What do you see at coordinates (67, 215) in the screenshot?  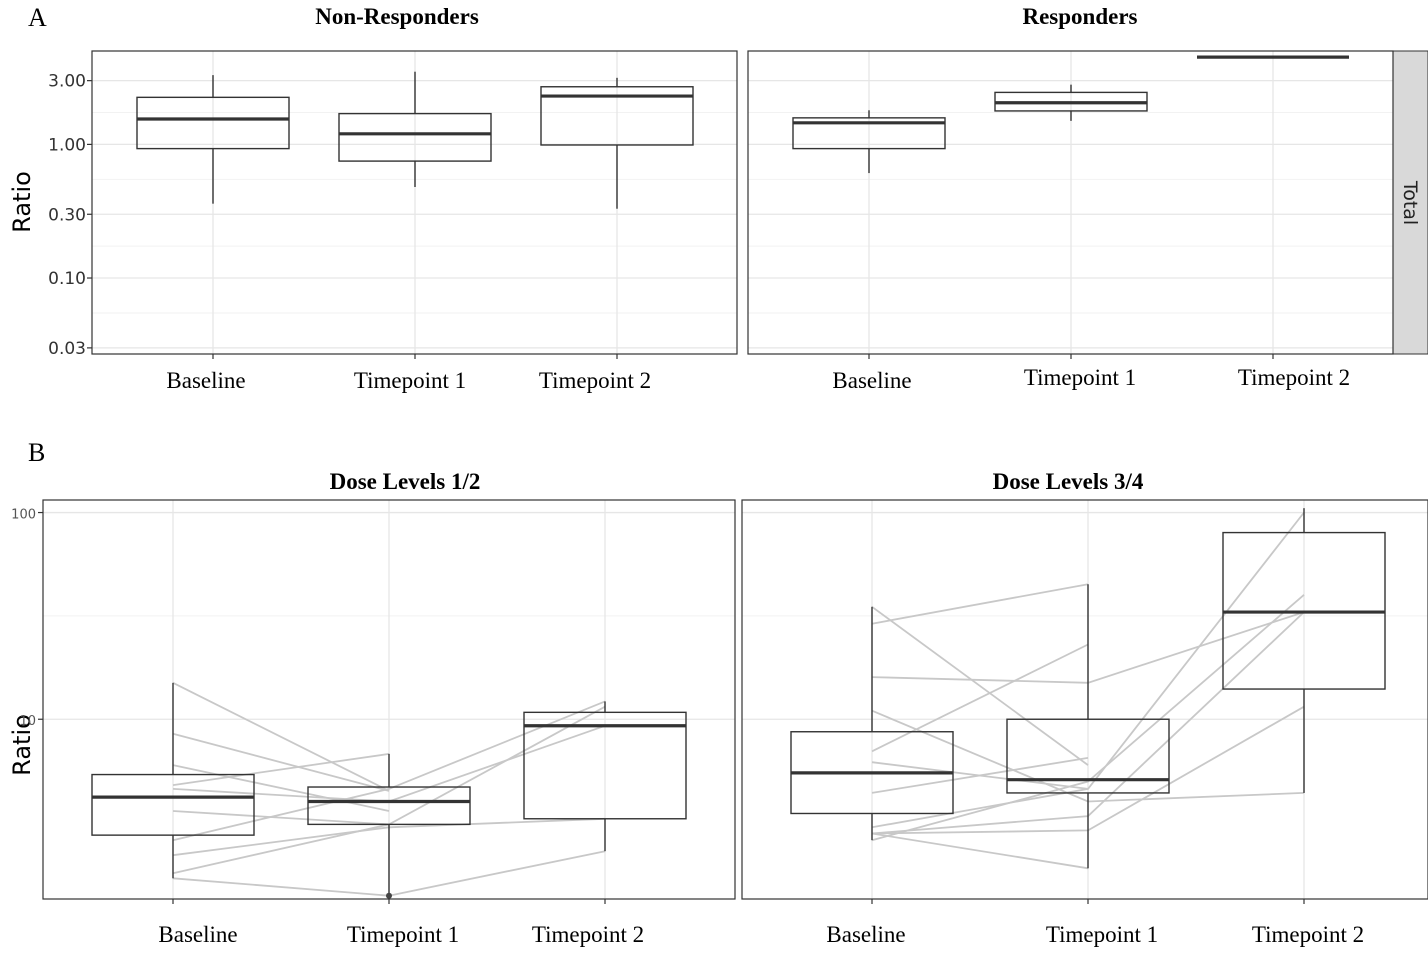 I see `y-tick-label: 0.30` at bounding box center [67, 215].